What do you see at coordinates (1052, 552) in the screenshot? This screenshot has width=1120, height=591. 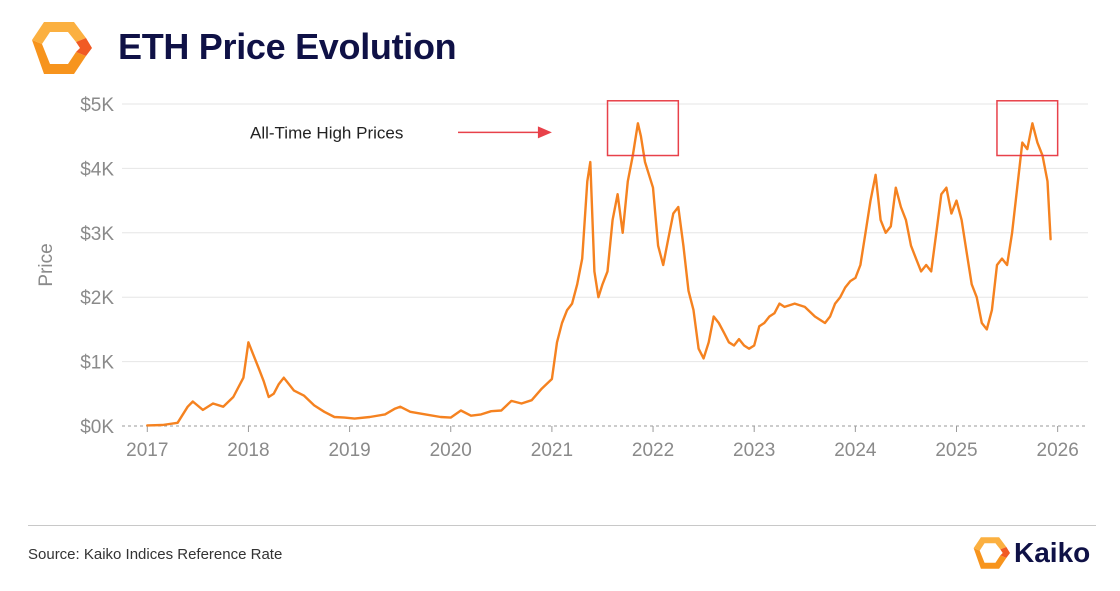 I see `brand-name: Kaiko` at bounding box center [1052, 552].